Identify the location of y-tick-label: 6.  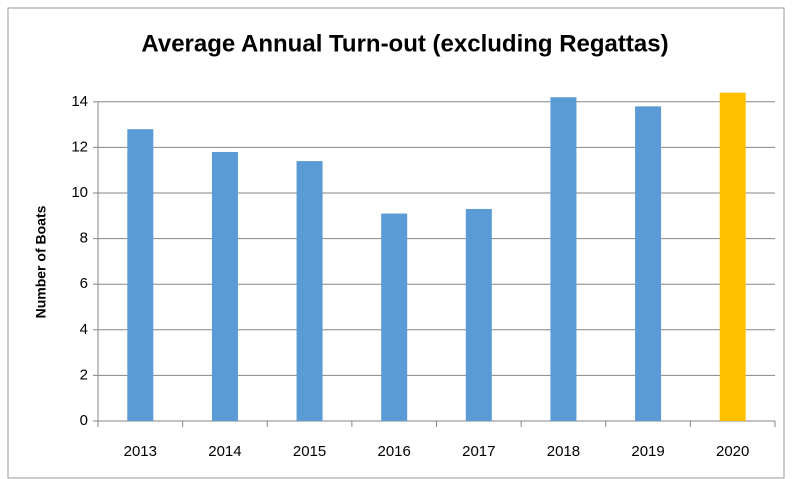
(84, 283).